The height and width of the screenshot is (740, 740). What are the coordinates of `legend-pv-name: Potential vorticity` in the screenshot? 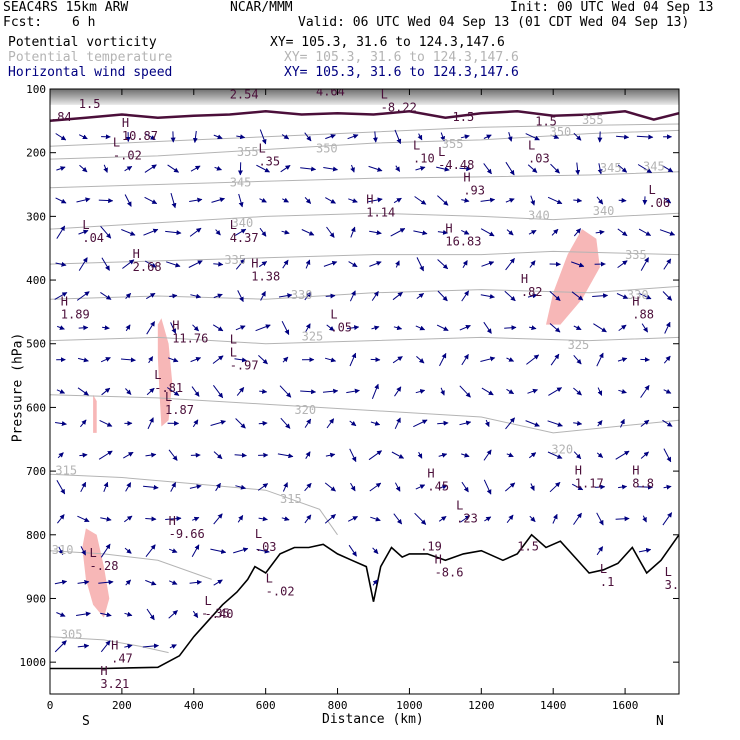 It's located at (82, 42).